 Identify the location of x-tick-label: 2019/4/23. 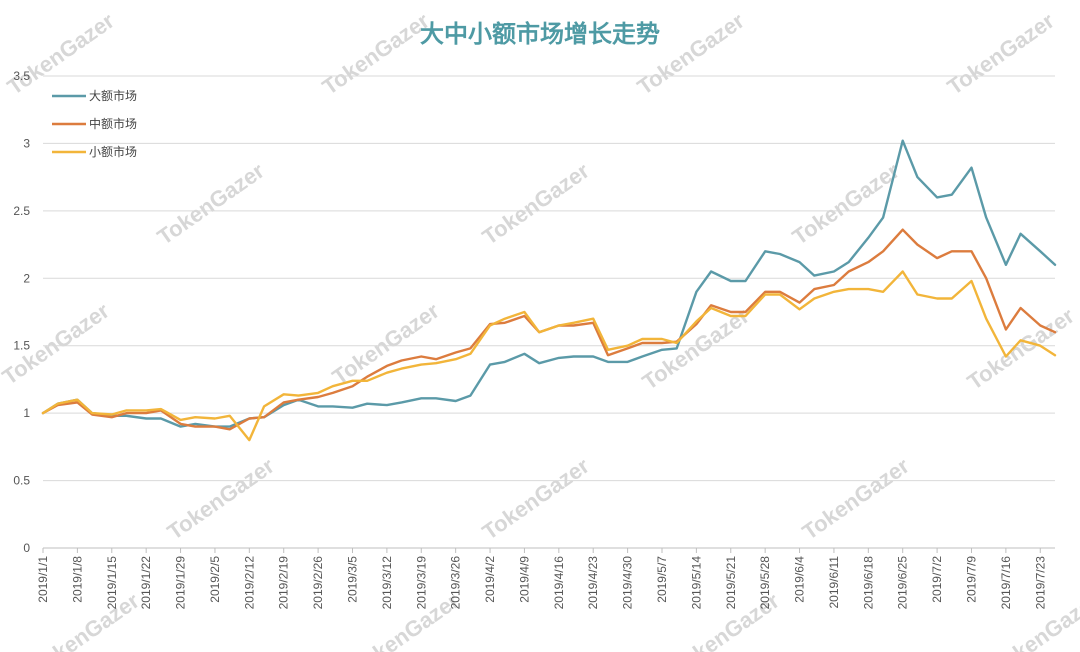
(593, 583).